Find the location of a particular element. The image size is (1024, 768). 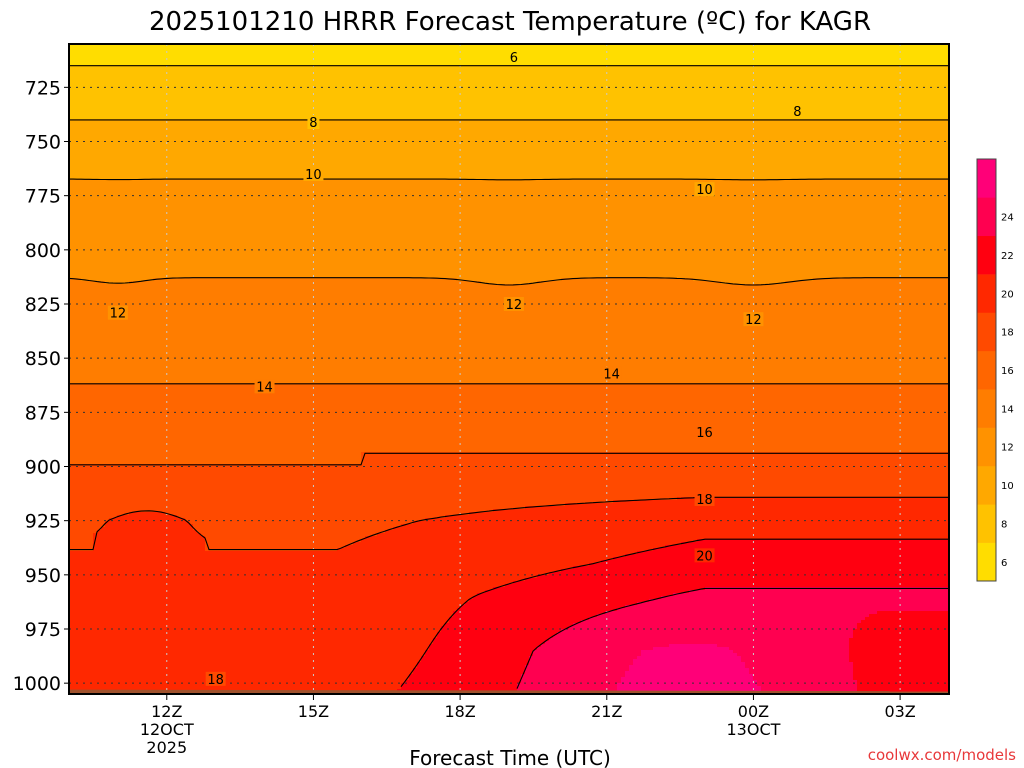

contour-label: 12 is located at coordinates (118, 314).